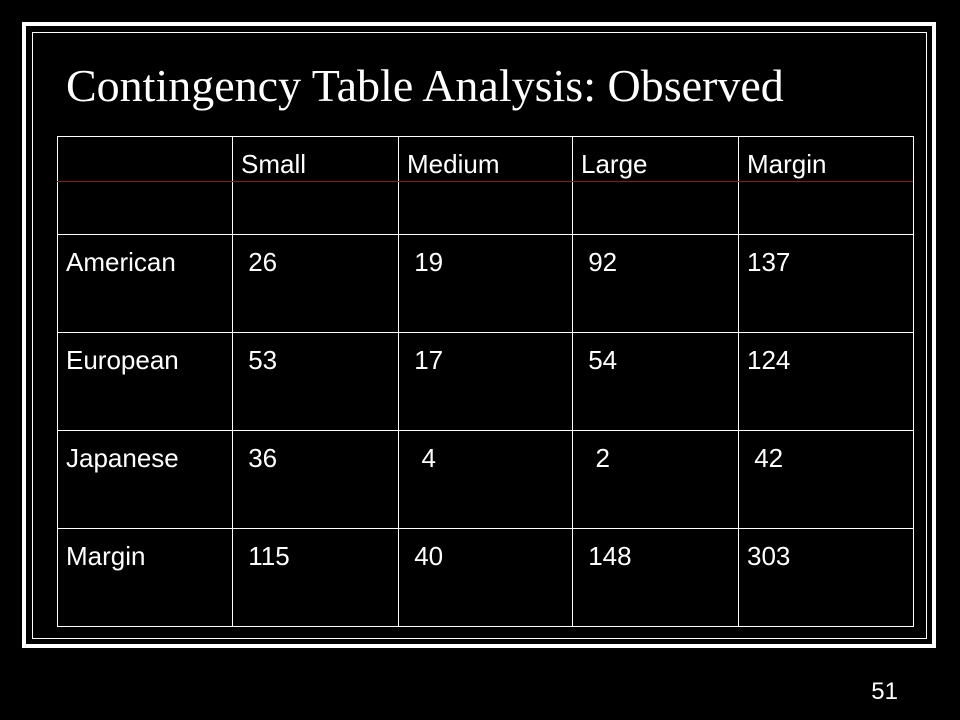 This screenshot has width=960, height=720. I want to click on table-row-japanese: Japanese 36 4 2 42, so click(485, 479).